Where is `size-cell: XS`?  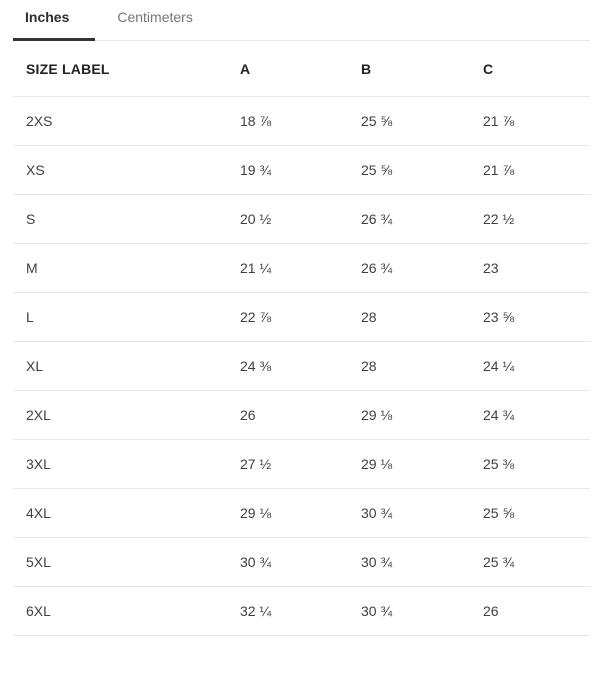 size-cell: XS is located at coordinates (126, 170).